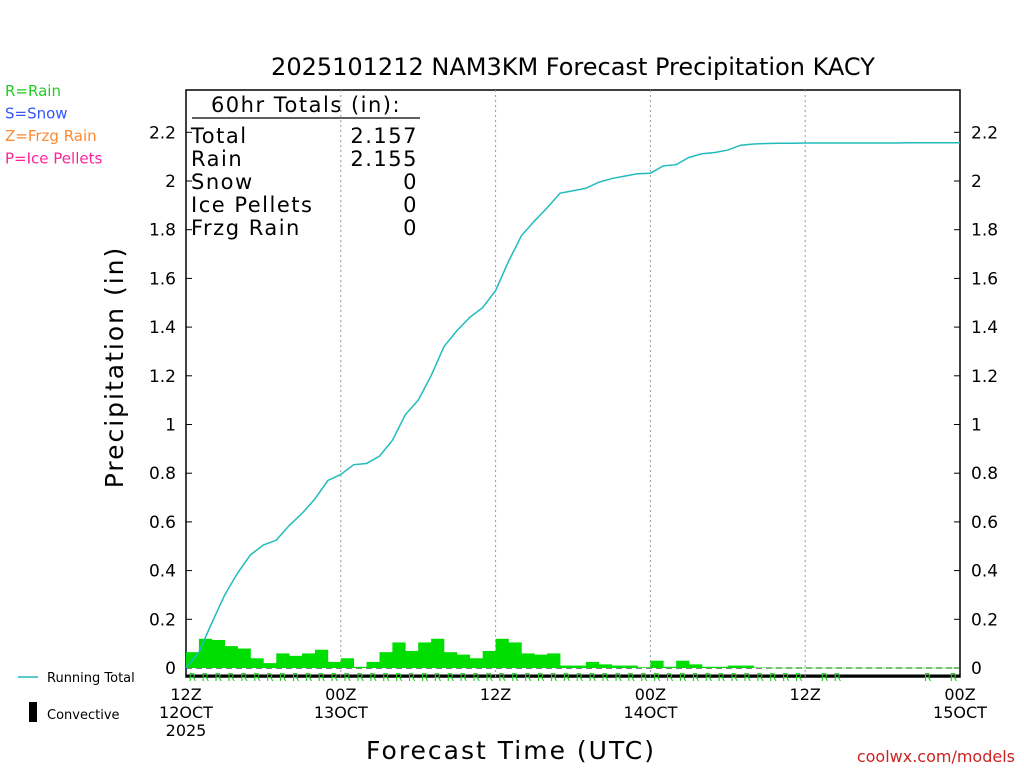 The width and height of the screenshot is (1024, 768). Describe the element at coordinates (162, 620) in the screenshot. I see `y-tick-label-left: 0.2` at that location.